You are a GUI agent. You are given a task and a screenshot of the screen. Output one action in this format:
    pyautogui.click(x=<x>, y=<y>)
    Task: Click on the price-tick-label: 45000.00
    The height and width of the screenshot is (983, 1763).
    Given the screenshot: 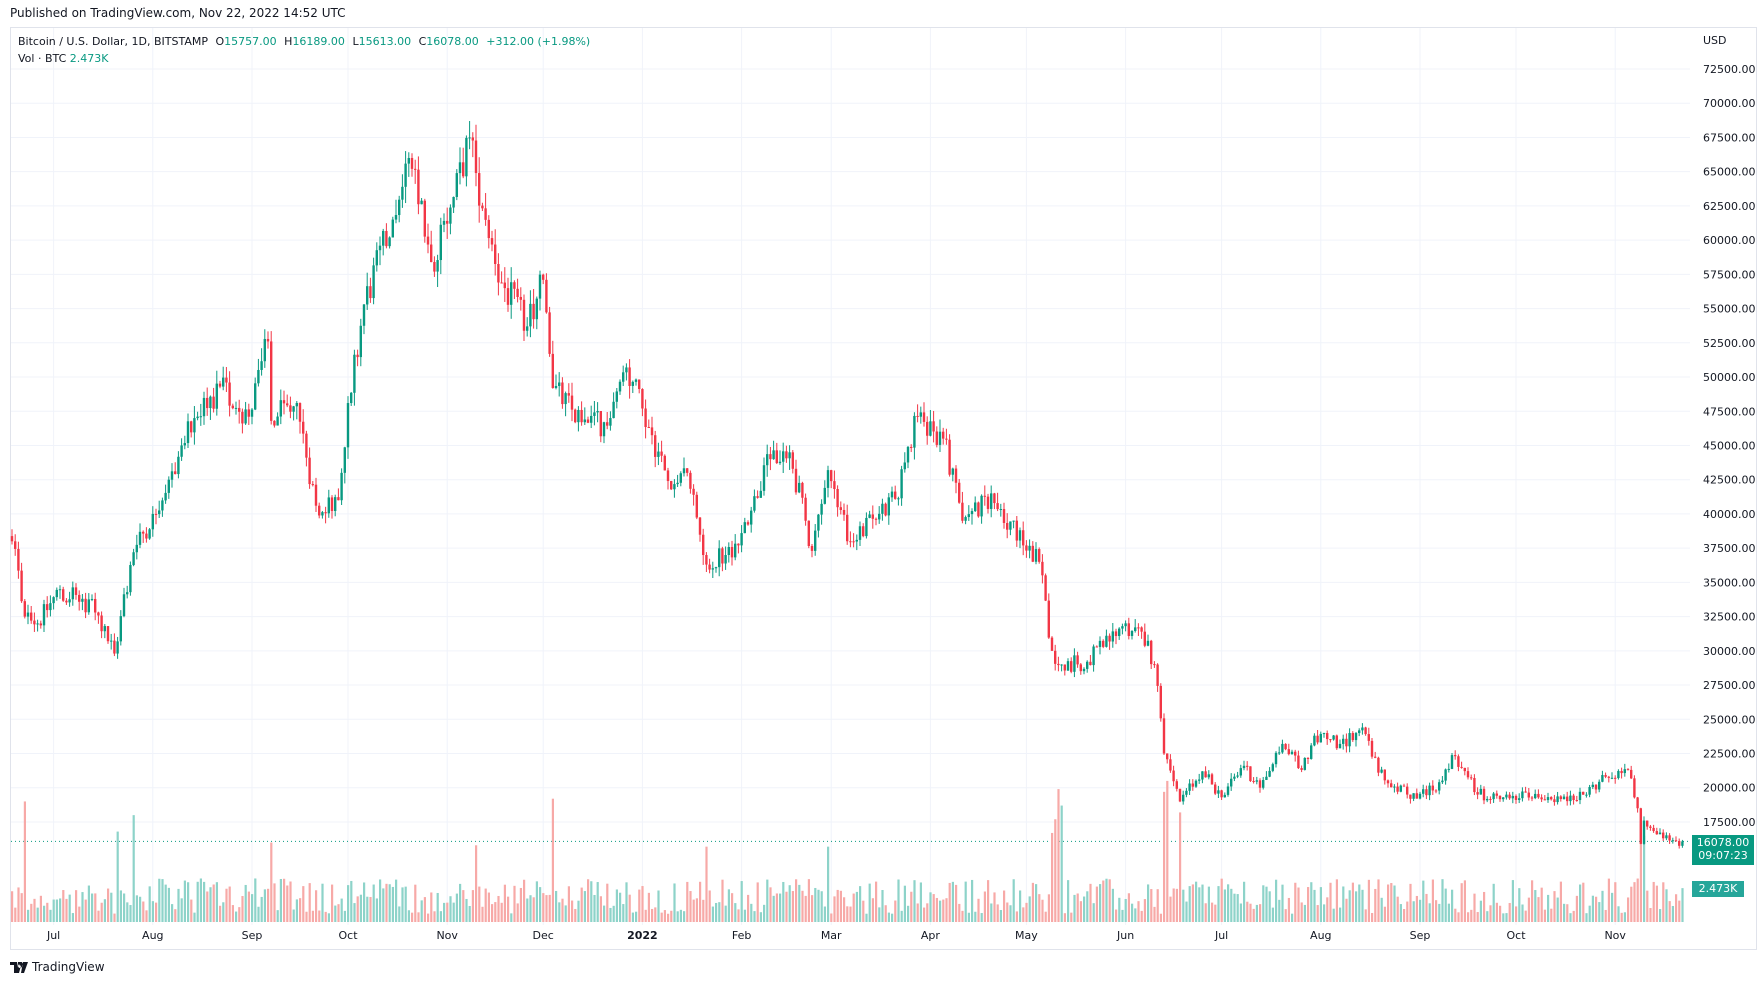 What is the action you would take?
    pyautogui.click(x=1729, y=445)
    